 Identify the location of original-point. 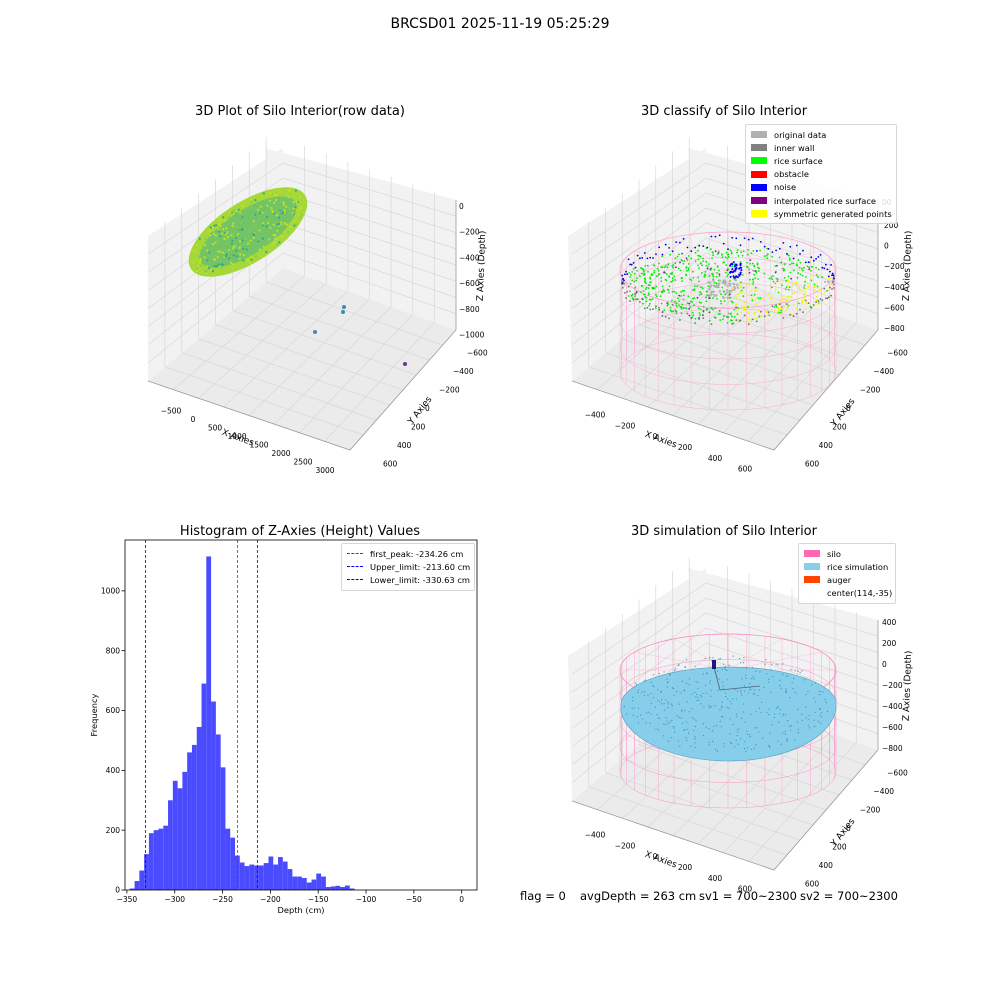
(727, 297).